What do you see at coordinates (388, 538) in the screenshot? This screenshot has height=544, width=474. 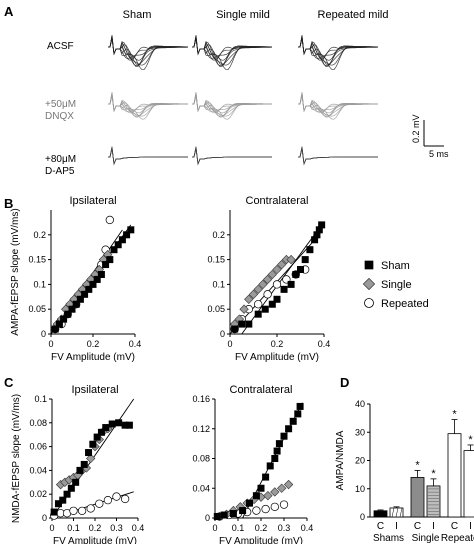 I see `group-label: Shams` at bounding box center [388, 538].